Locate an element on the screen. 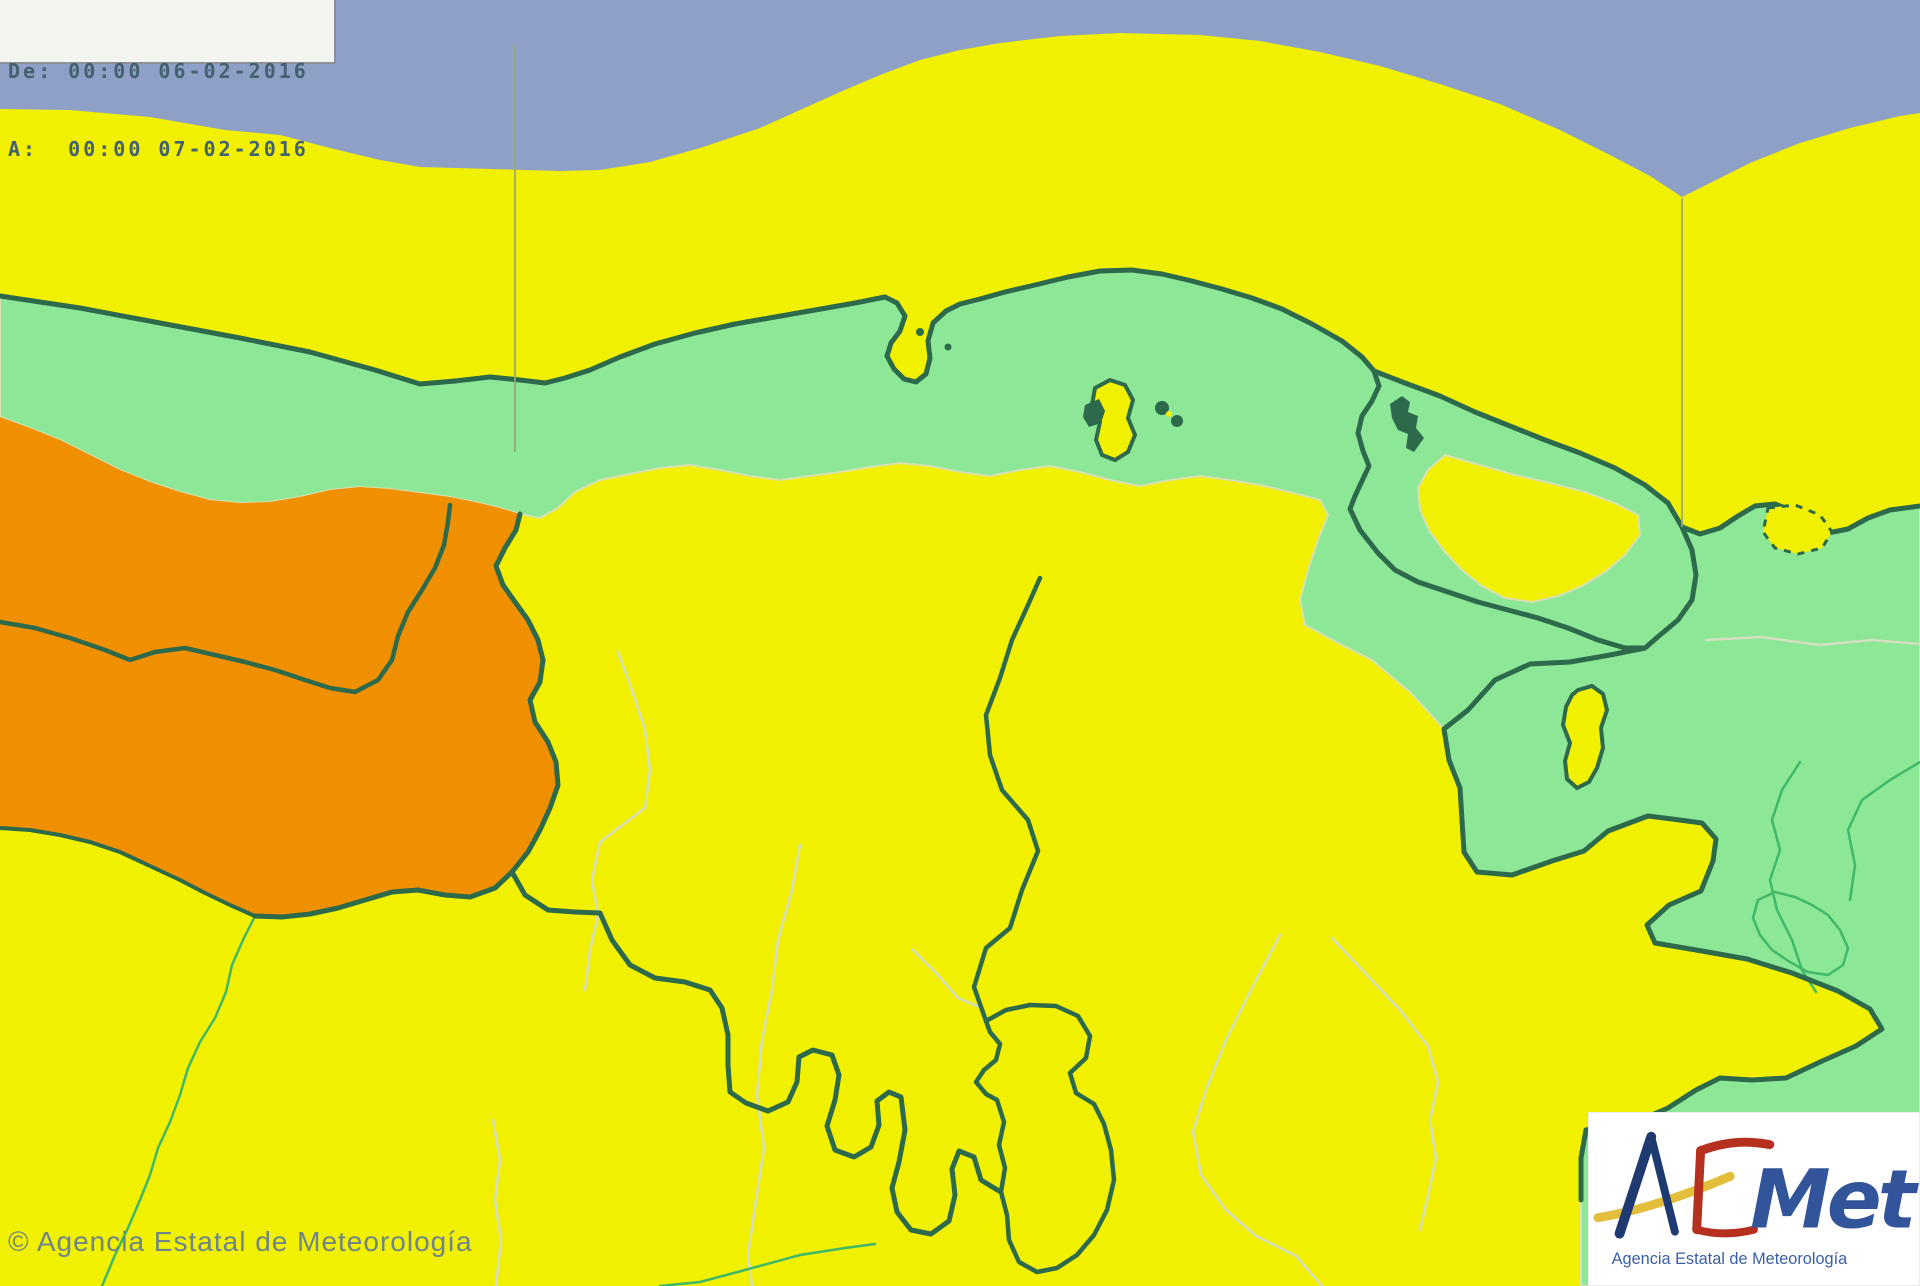 The width and height of the screenshot is (1920, 1286). copyright-text: © Agencia Estatal de Meteorología is located at coordinates (240, 1241).